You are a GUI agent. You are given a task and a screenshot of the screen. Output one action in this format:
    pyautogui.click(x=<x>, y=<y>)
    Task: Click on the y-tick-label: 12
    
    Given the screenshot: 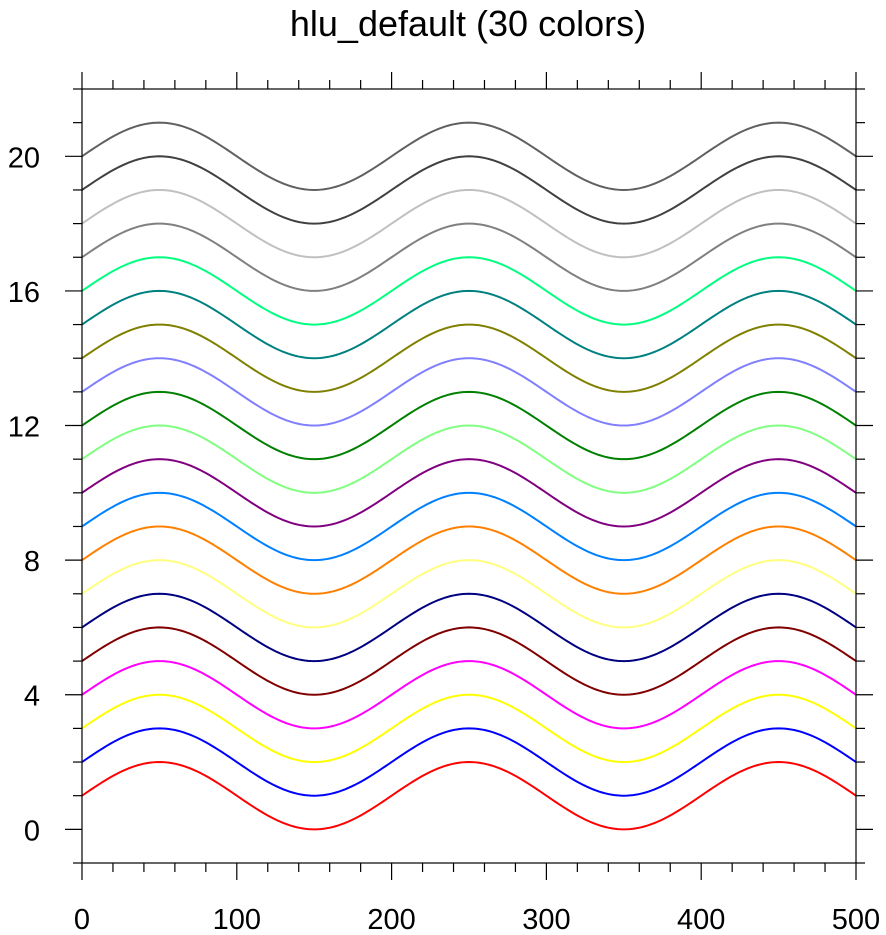 What is the action you would take?
    pyautogui.click(x=24, y=428)
    